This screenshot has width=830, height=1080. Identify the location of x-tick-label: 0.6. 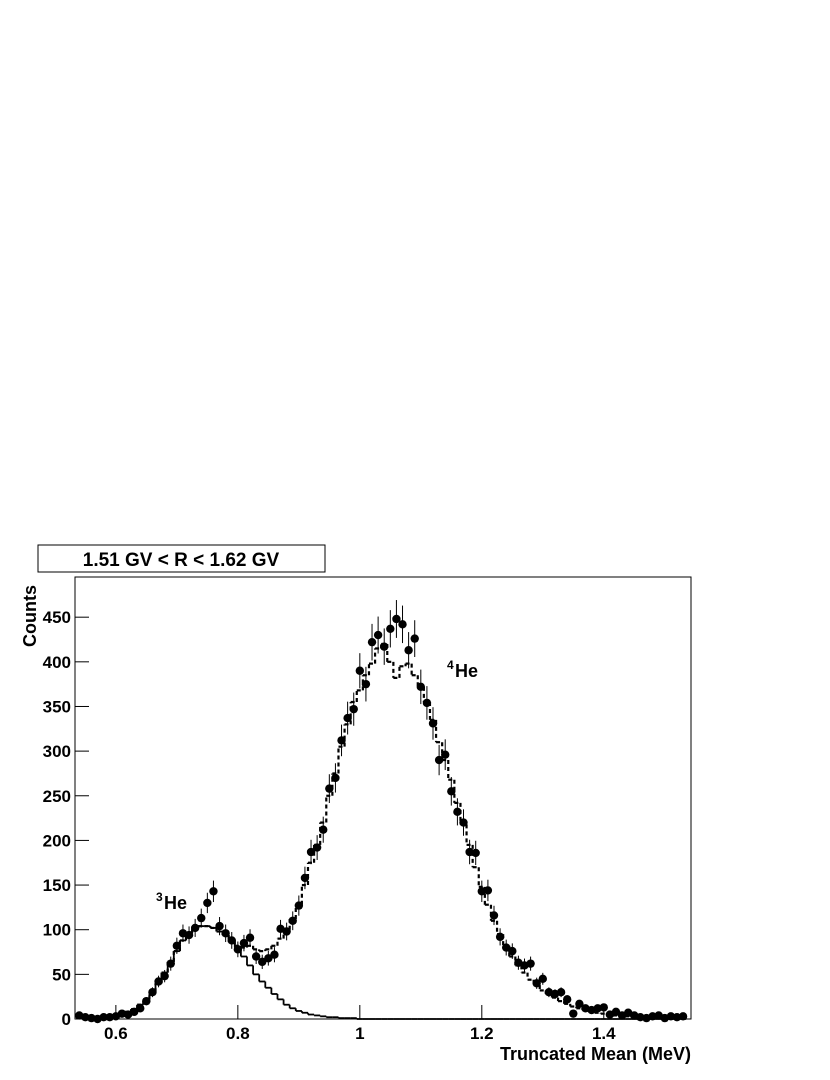
(116, 1033).